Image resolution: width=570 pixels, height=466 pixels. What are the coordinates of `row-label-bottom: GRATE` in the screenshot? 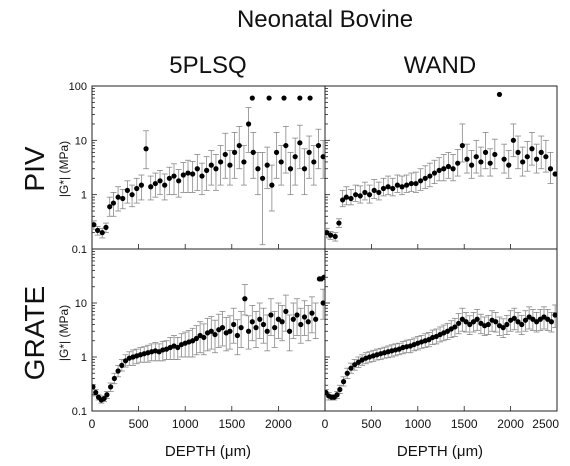 It's located at (34, 333).